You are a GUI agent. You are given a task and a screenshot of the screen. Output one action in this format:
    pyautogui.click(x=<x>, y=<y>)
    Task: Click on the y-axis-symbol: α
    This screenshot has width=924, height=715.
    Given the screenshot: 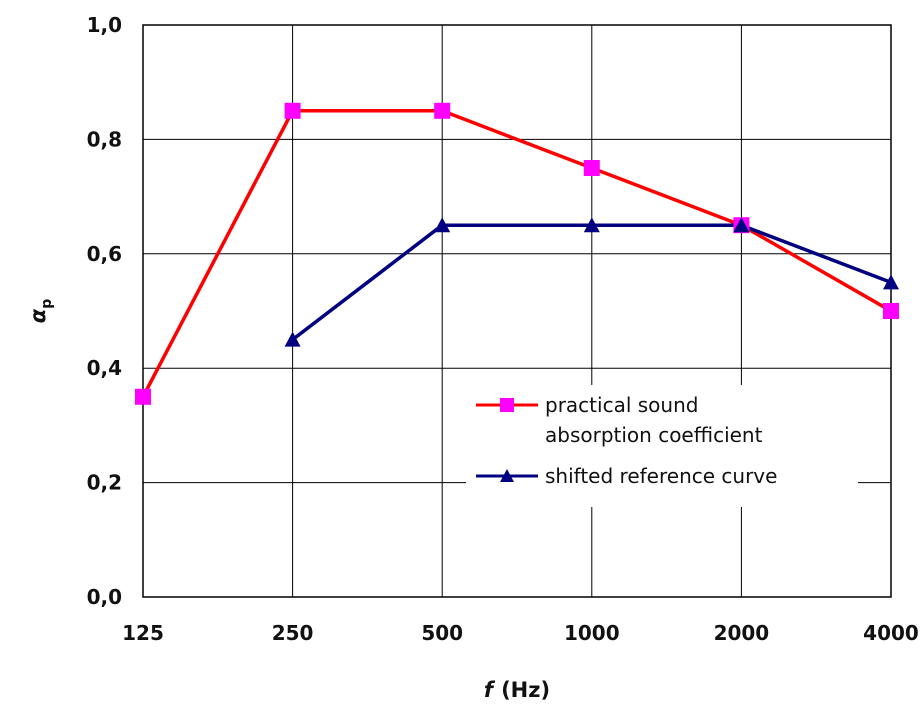 What is the action you would take?
    pyautogui.click(x=38, y=315)
    